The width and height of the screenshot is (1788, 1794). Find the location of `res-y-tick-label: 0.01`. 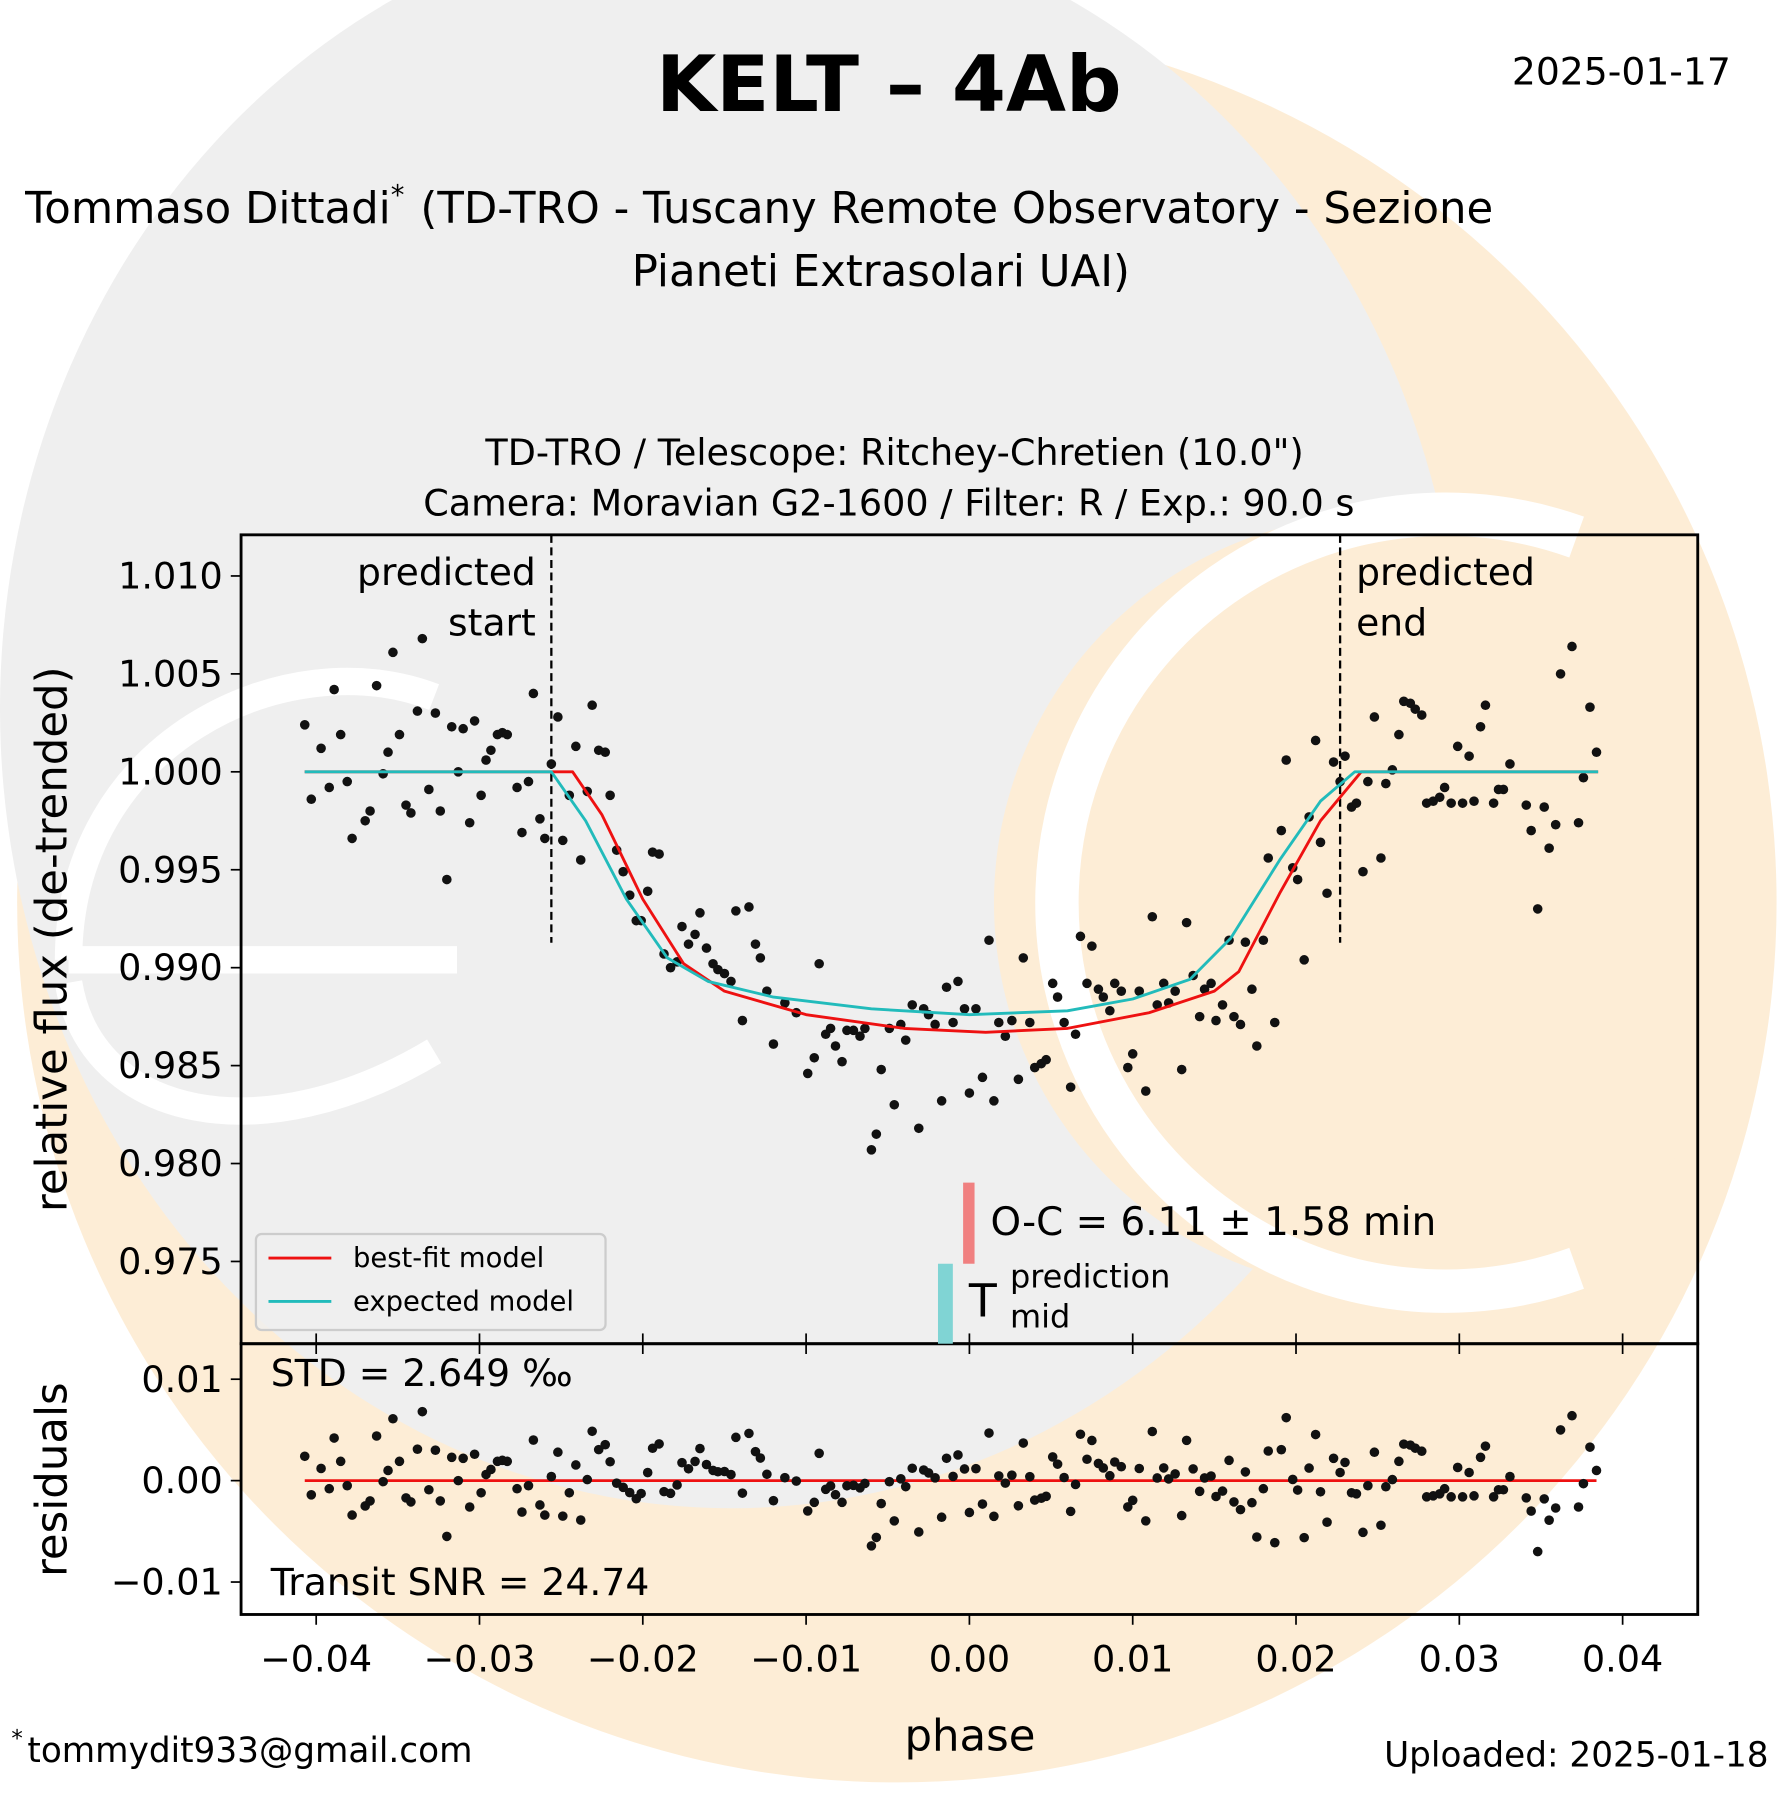

res-y-tick-label: 0.01 is located at coordinates (181, 1379).